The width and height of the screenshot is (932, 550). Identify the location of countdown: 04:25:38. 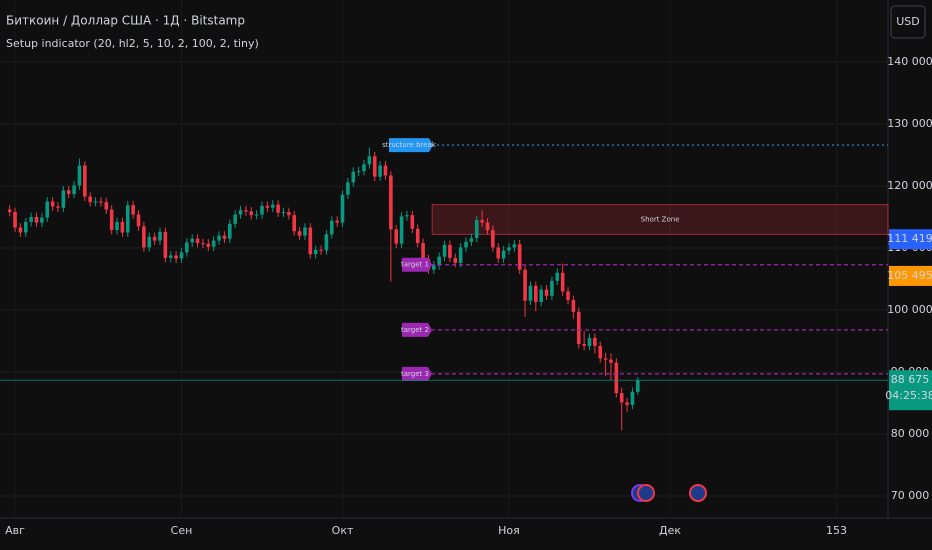
(908, 395).